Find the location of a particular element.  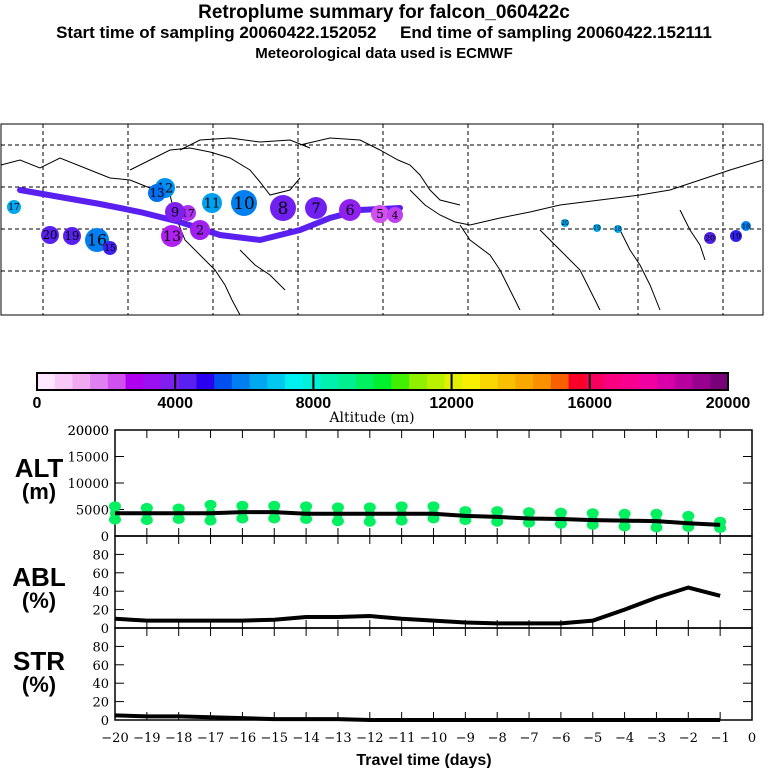

panel-frame is located at coordinates (433, 674).